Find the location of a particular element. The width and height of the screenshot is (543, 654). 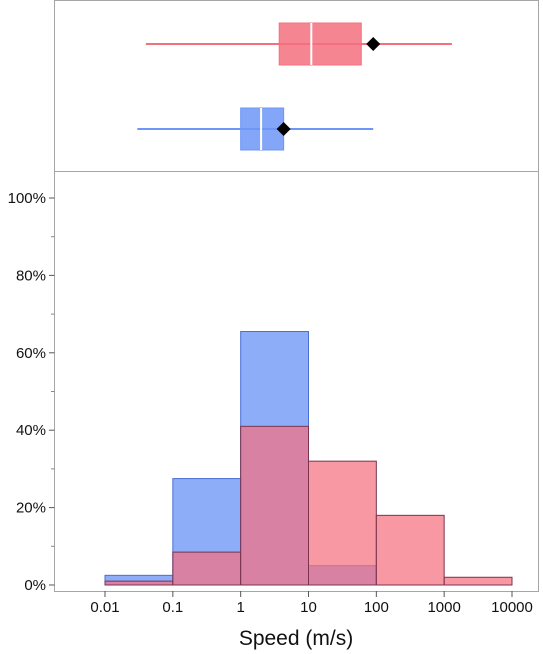

y-tick-label: 0% is located at coordinates (35, 585).